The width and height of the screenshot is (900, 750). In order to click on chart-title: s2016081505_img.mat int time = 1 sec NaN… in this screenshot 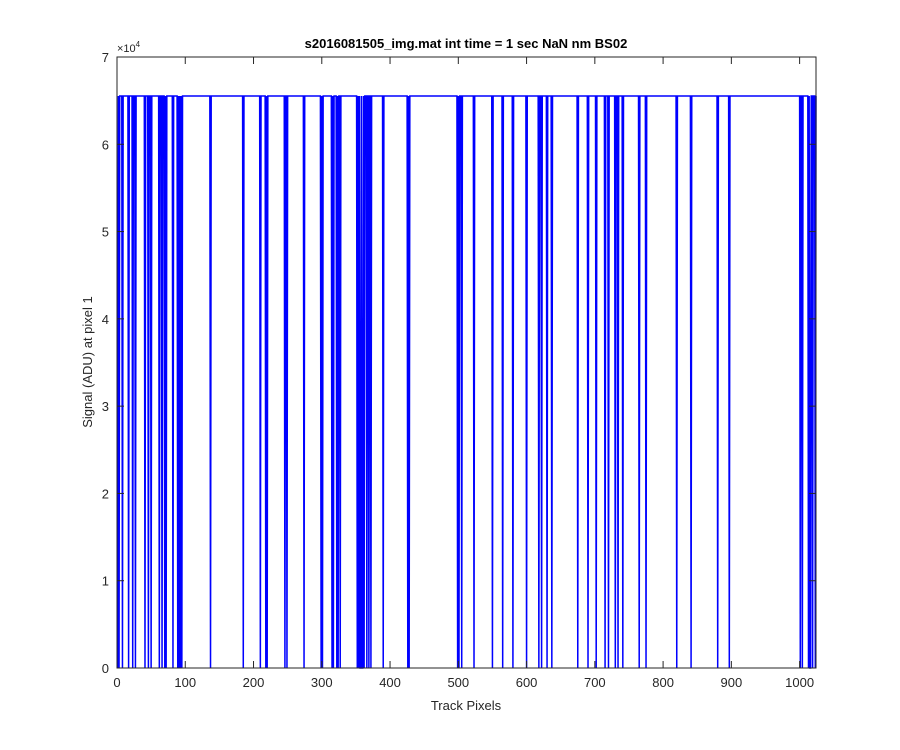, I will do `click(466, 43)`.